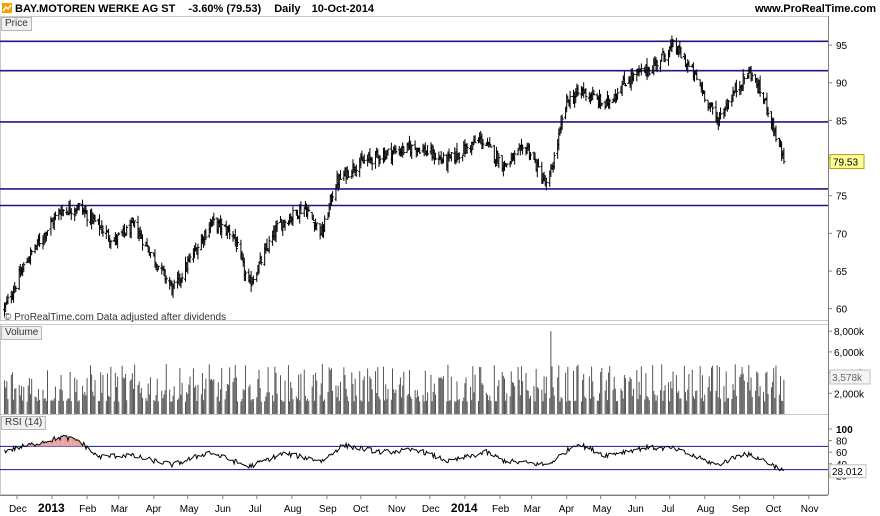 This screenshot has height=516, width=880. I want to click on last-rsi-box, so click(848, 471).